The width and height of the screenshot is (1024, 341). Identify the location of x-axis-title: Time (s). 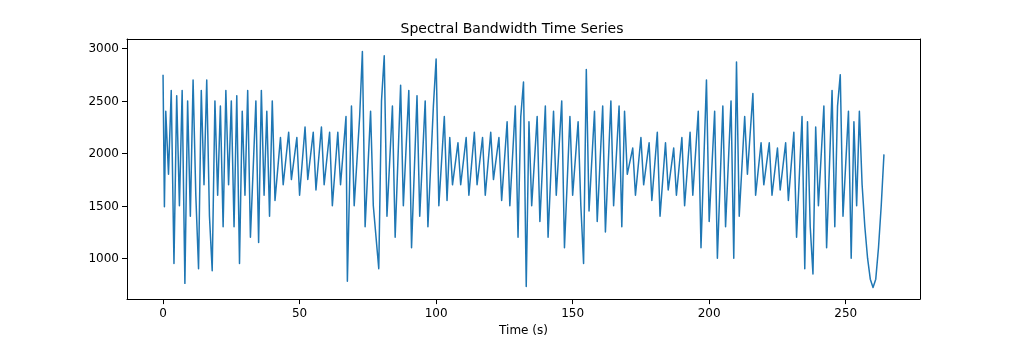
(523, 330).